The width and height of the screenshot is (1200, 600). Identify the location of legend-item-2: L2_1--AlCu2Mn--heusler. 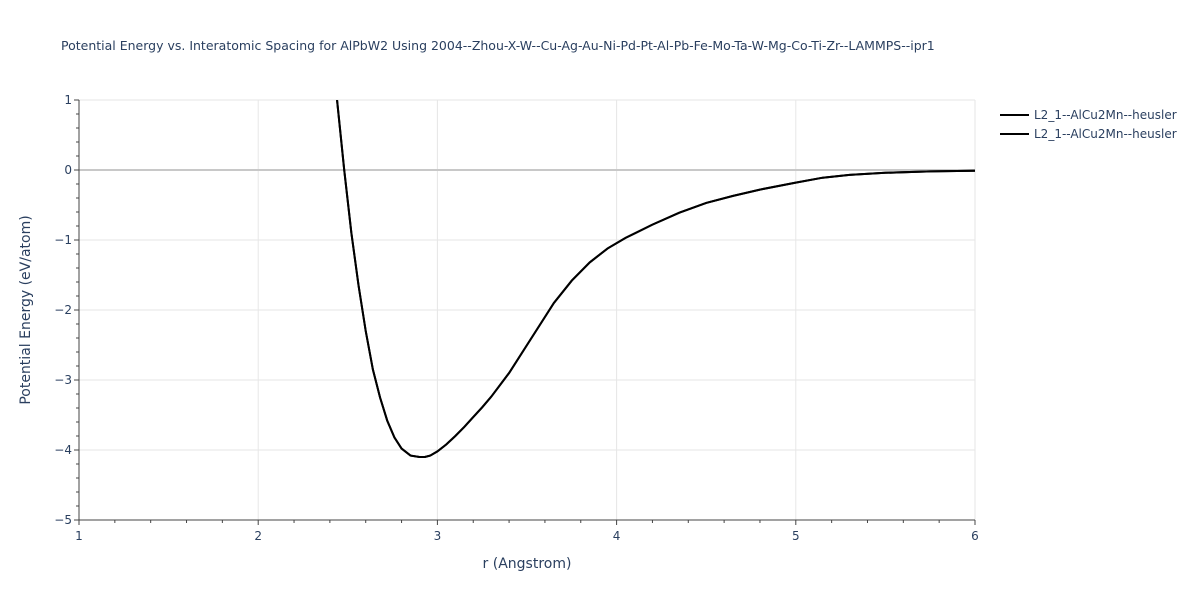
(1088, 134).